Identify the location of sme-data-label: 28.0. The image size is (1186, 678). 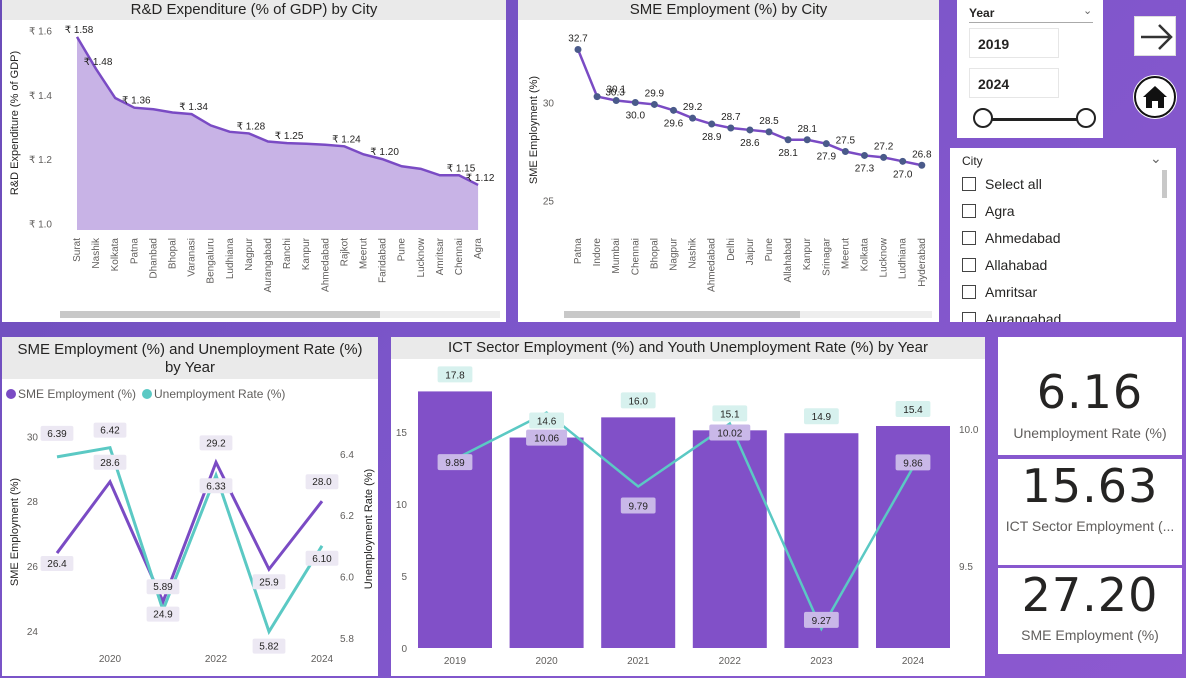
(322, 482).